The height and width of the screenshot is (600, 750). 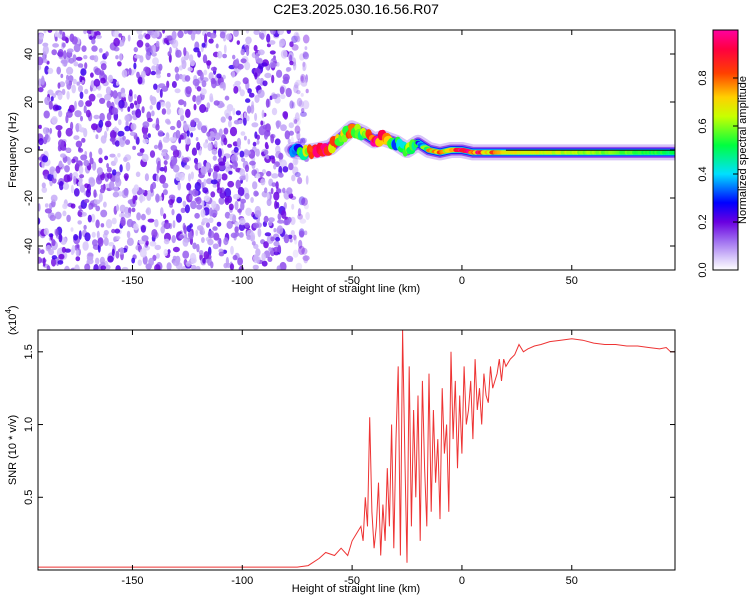 What do you see at coordinates (703, 221) in the screenshot?
I see `colorbar-tick-label: 0.2` at bounding box center [703, 221].